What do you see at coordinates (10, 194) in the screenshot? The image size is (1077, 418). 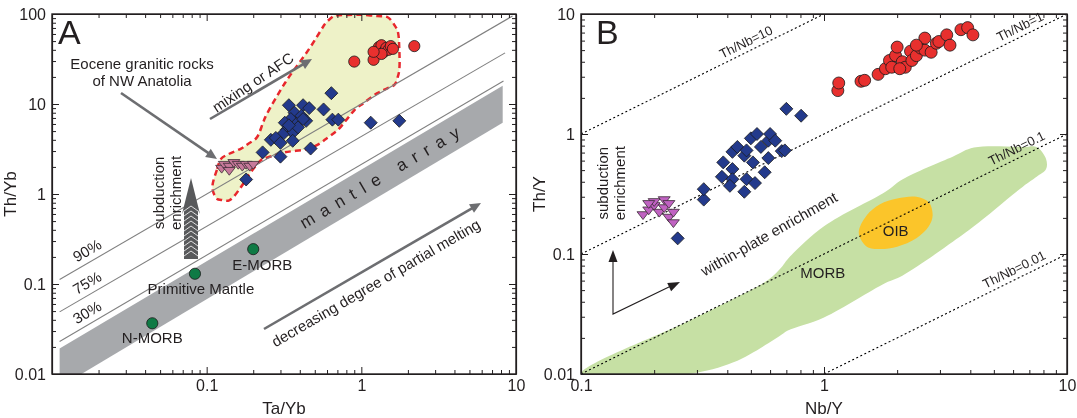 I see `y-axis-title: Th/Yb` at bounding box center [10, 194].